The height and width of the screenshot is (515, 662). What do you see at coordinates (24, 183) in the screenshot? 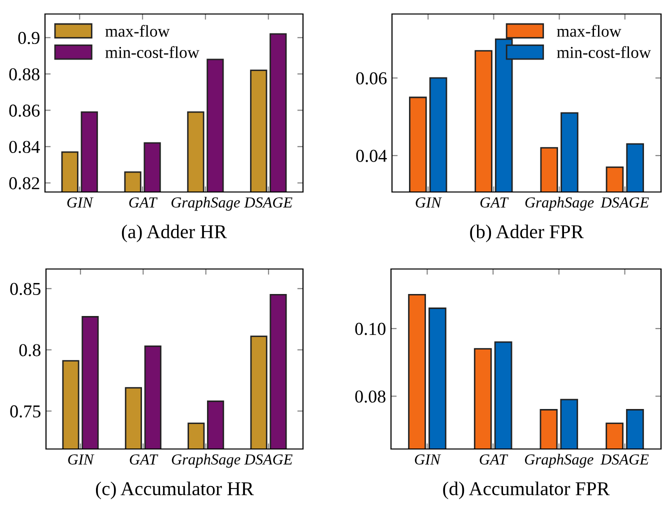
I see `y-tick-label: 0.82` at bounding box center [24, 183].